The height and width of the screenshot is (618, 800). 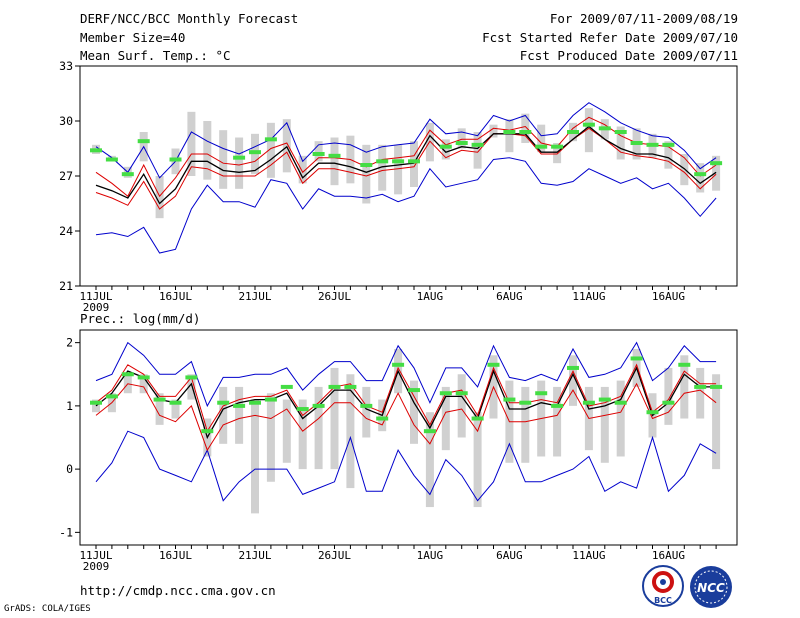 What do you see at coordinates (430, 296) in the screenshot?
I see `temp-x-tick-label: 1AUG` at bounding box center [430, 296].